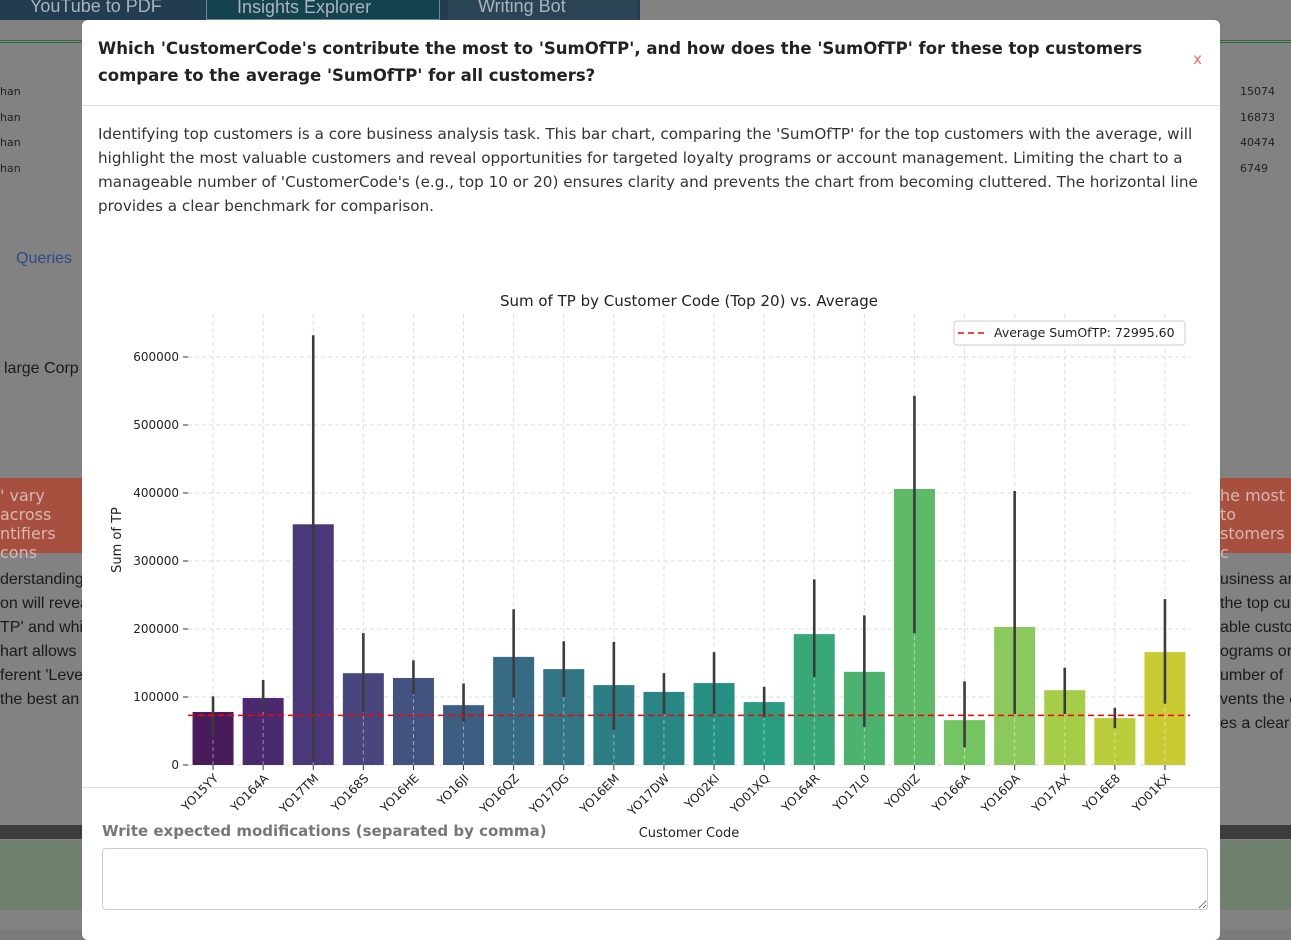 This screenshot has height=940, width=1291. I want to click on x-tick-label: YO16HE, so click(399, 793).